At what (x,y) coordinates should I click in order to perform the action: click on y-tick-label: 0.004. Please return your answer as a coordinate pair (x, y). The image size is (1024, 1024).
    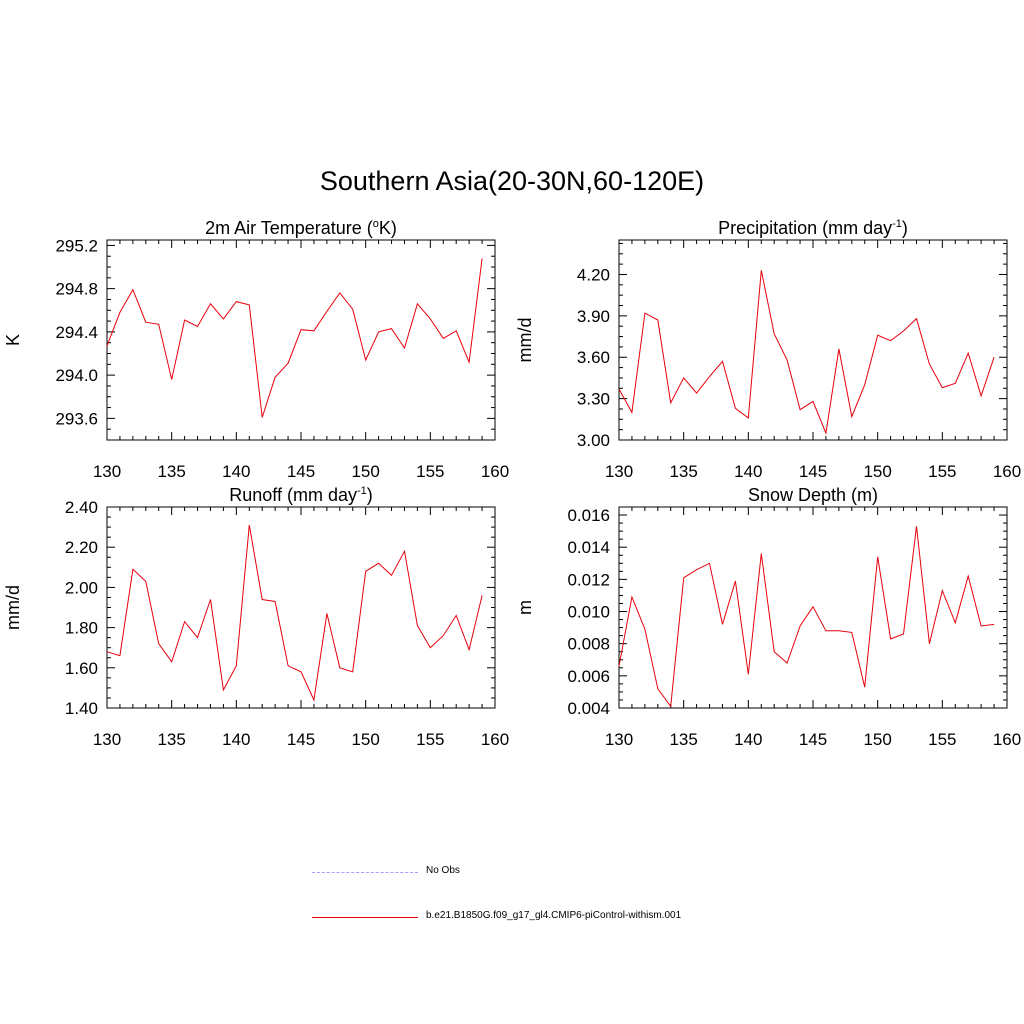
    Looking at the image, I should click on (588, 708).